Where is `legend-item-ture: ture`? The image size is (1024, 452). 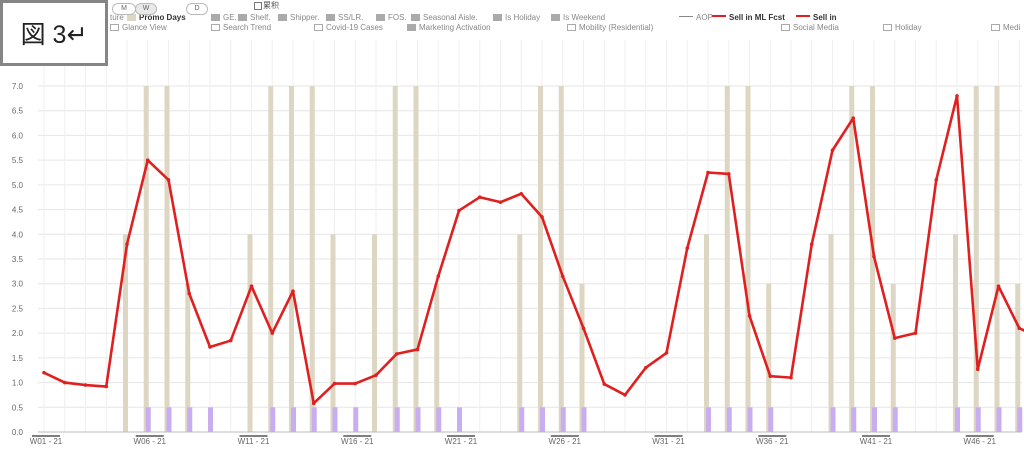 legend-item-ture: ture is located at coordinates (117, 17).